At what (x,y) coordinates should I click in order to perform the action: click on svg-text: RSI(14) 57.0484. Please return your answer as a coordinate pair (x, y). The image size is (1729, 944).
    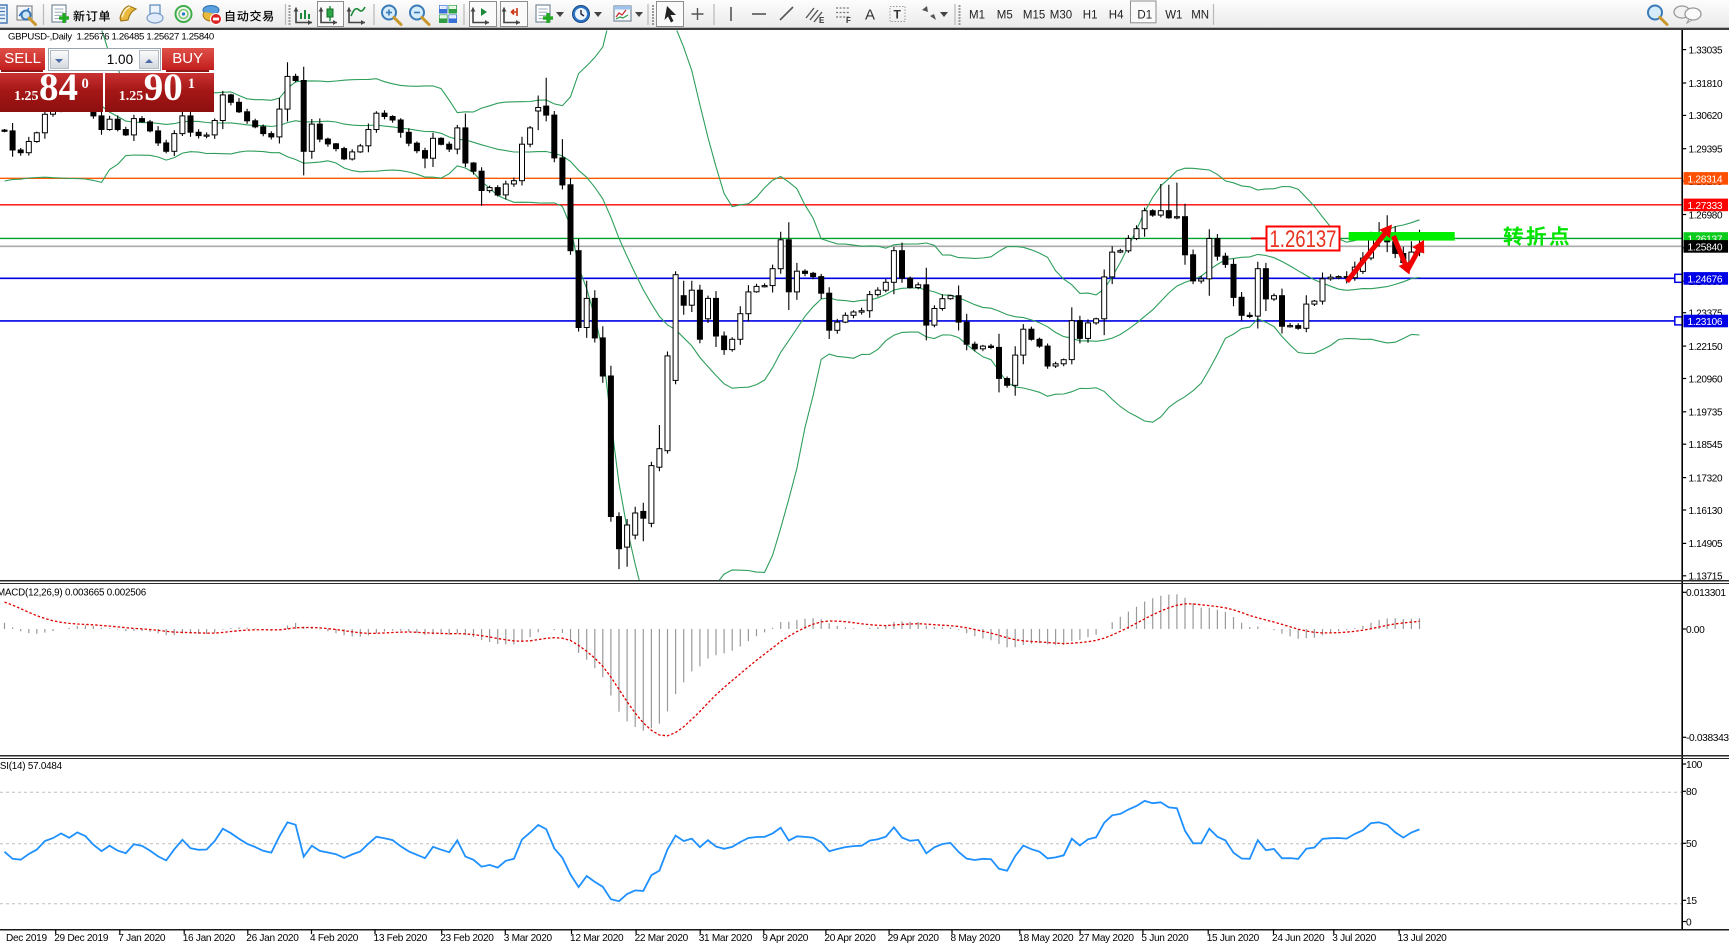
    Looking at the image, I should click on (31, 766).